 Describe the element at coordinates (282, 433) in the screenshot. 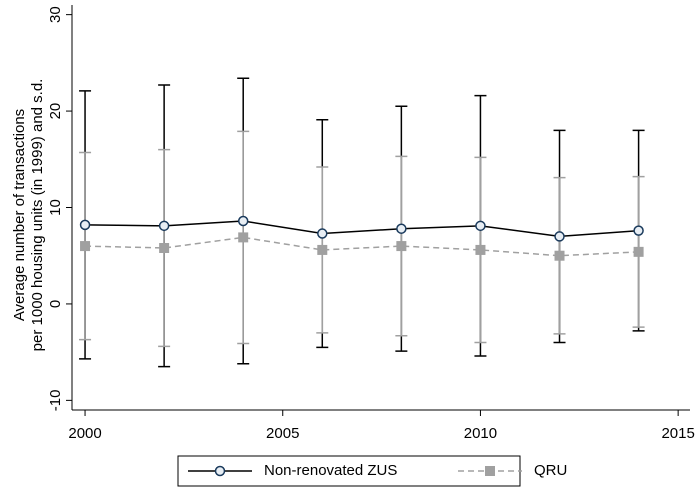

I see `x-tick-label: 2005` at that location.